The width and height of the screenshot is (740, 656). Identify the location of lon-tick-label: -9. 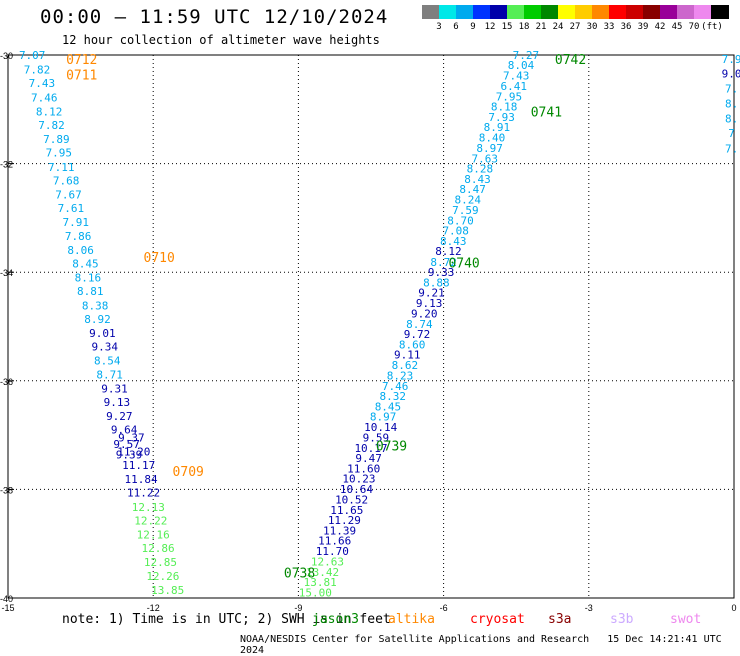
(298, 608).